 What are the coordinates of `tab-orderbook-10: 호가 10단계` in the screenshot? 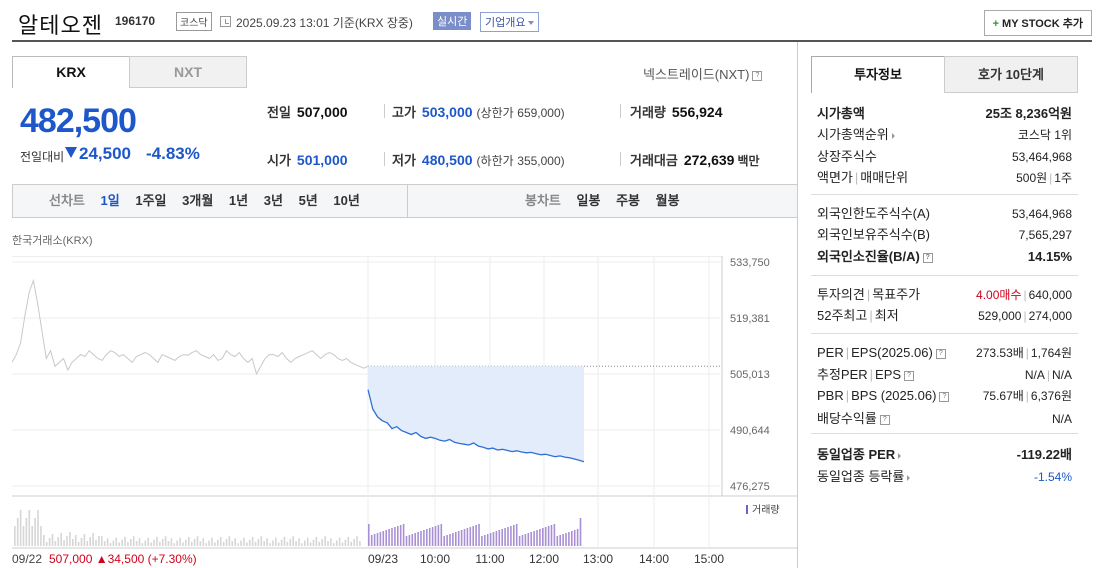 It's located at (1011, 74).